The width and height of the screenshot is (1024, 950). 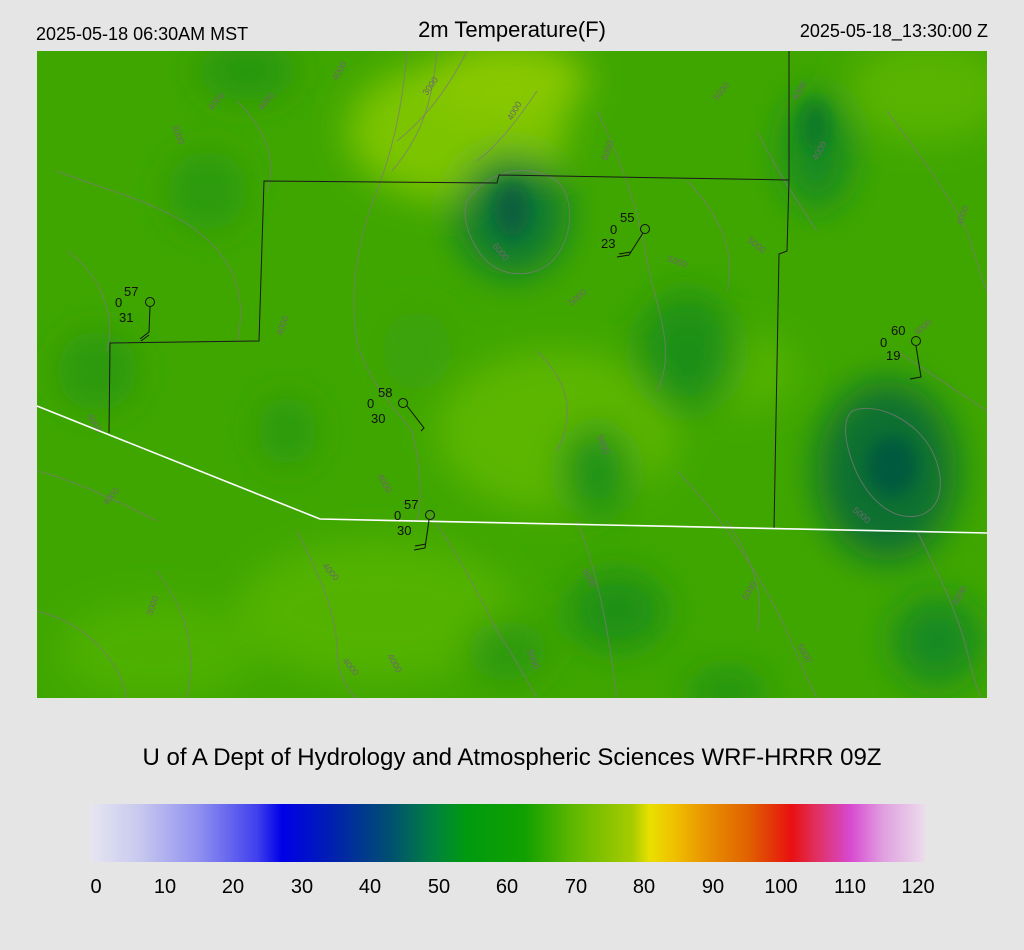 What do you see at coordinates (126, 317) in the screenshot?
I see `svg-text: 31` at bounding box center [126, 317].